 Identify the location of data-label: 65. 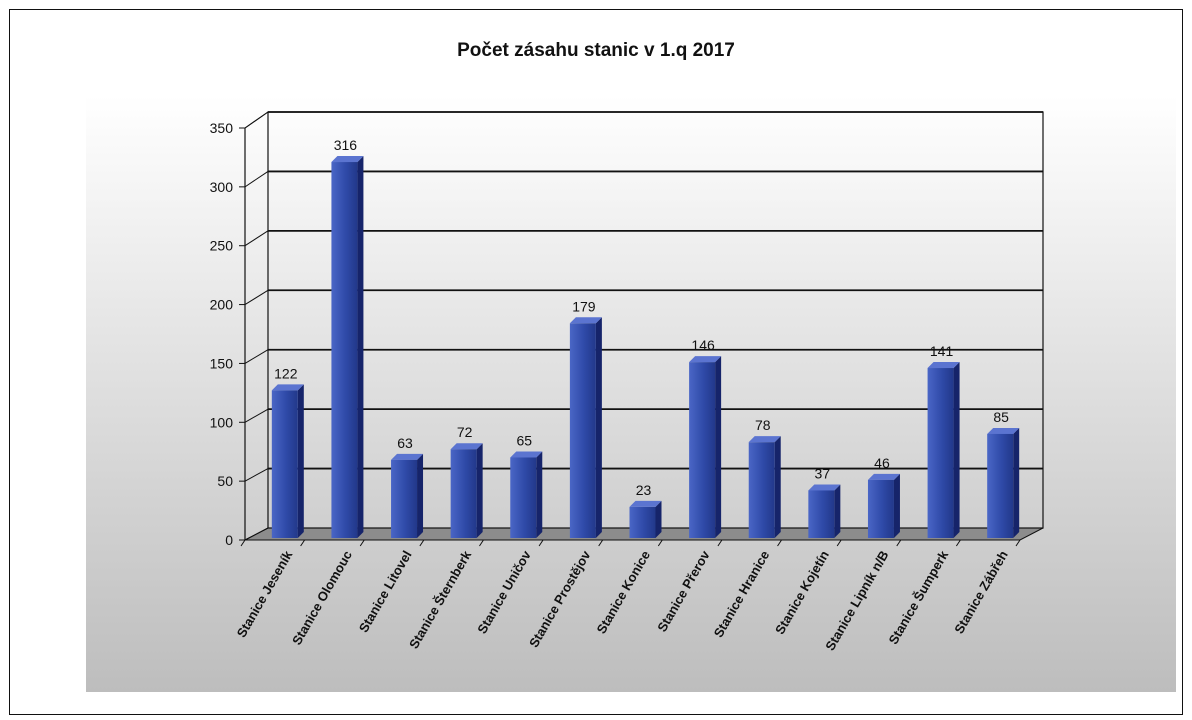
(524, 440).